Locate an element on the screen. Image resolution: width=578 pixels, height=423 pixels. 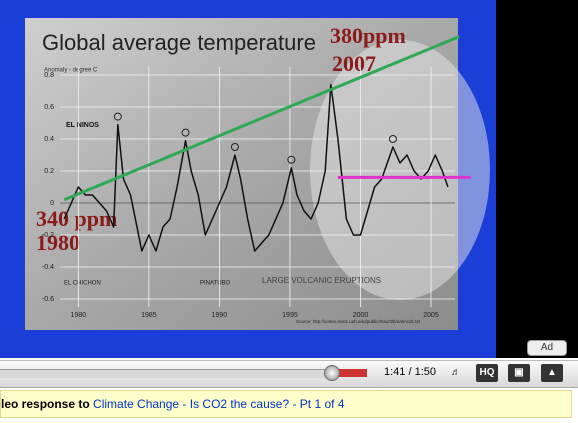
annotation: EL NINOS is located at coordinates (82, 125).